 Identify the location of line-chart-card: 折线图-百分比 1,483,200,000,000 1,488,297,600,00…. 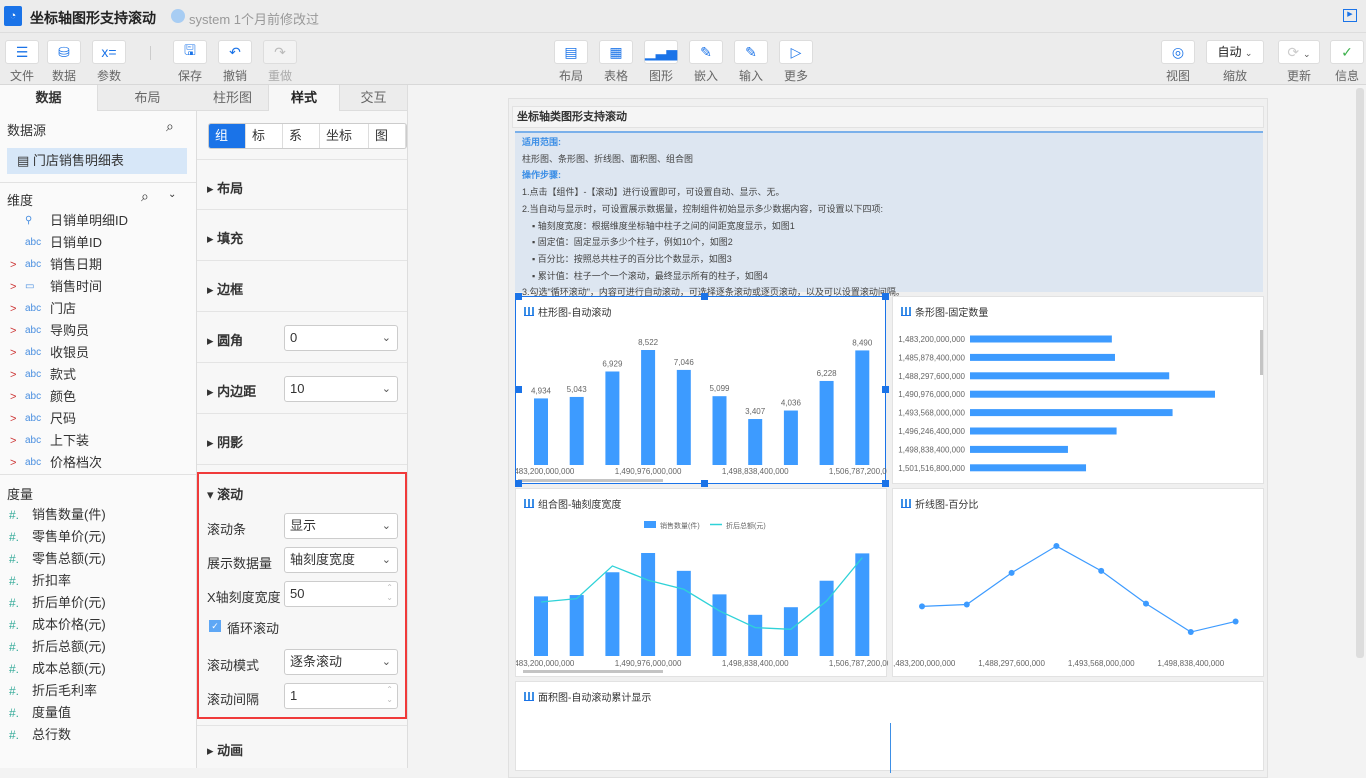
(1078, 582).